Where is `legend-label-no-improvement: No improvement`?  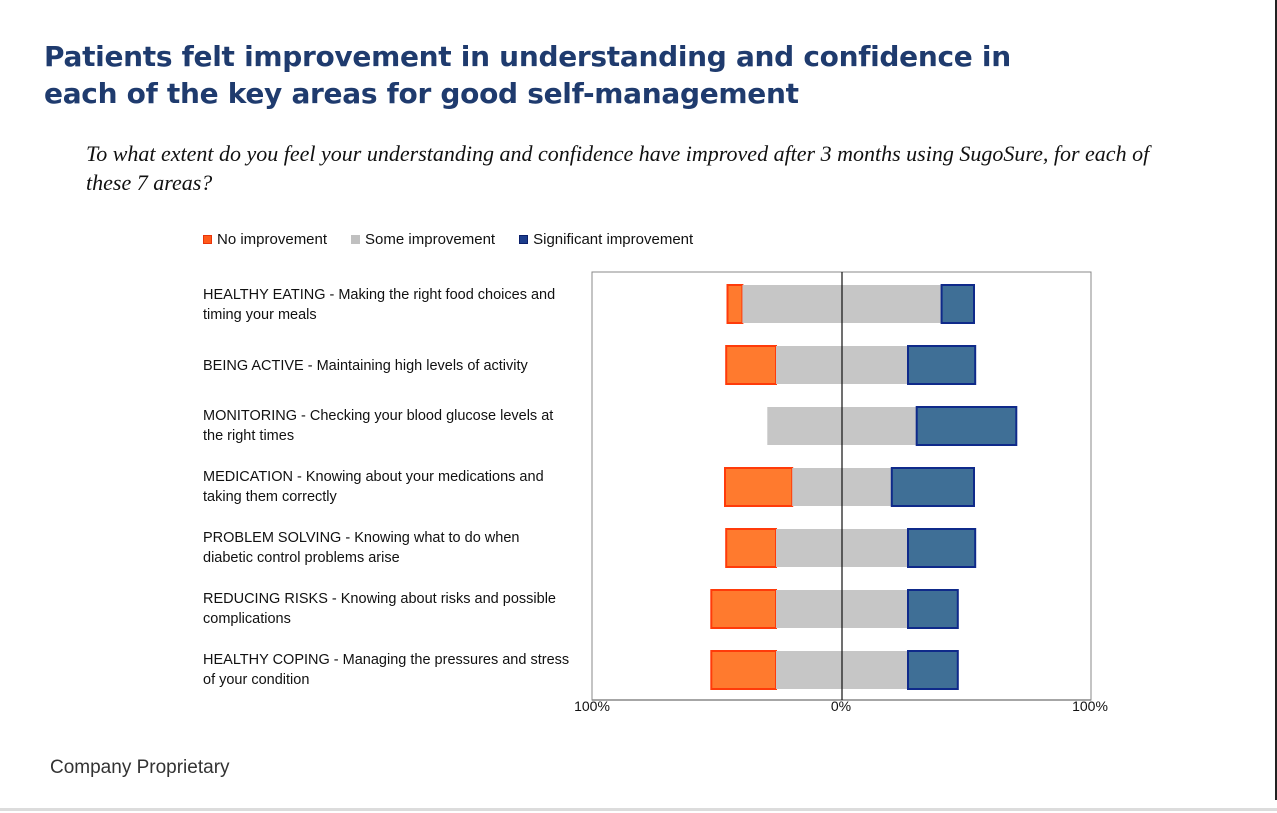 legend-label-no-improvement: No improvement is located at coordinates (272, 239).